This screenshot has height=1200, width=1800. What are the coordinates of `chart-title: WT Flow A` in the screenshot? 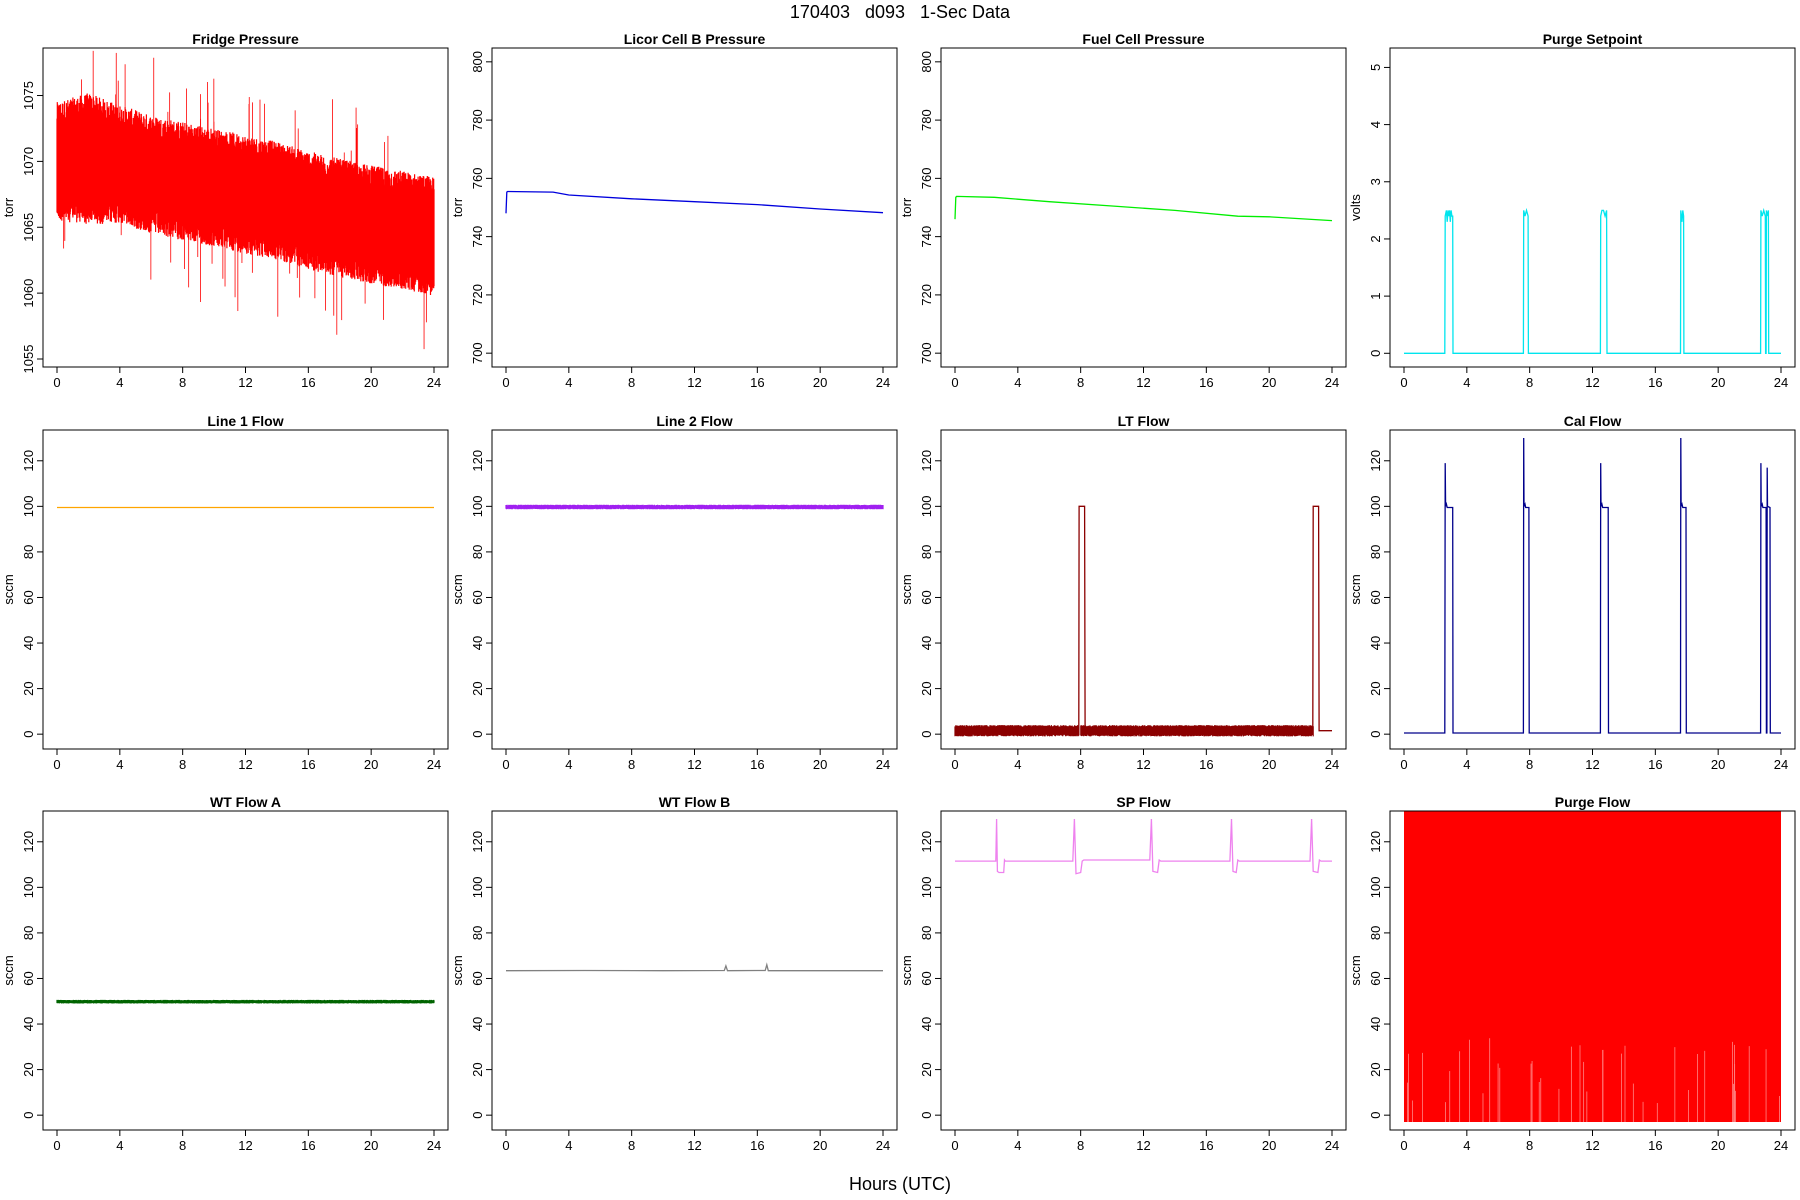 It's located at (245, 802).